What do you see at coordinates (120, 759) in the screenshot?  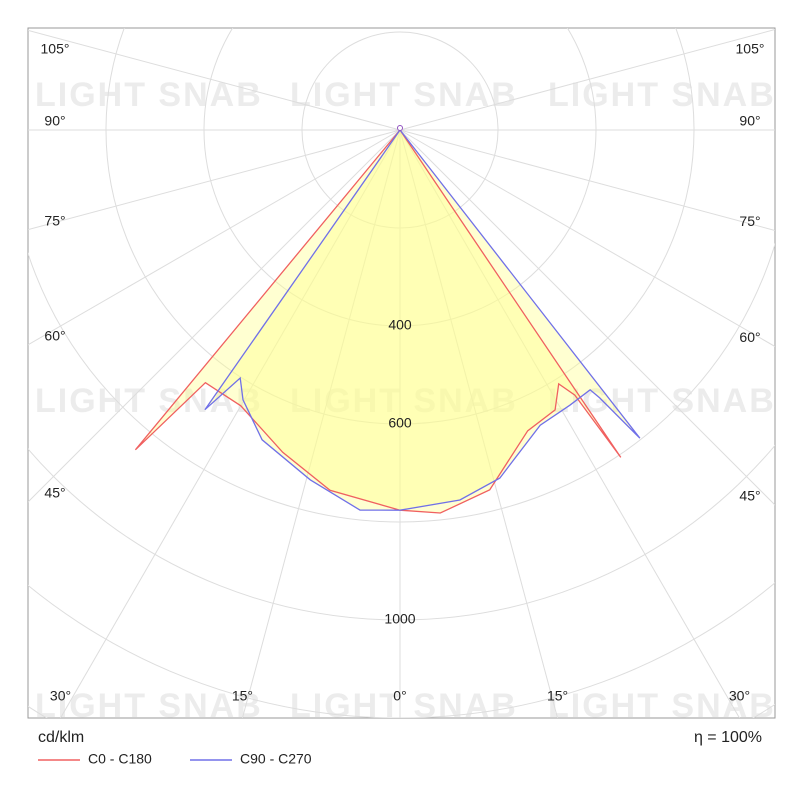 I see `legend-label: C0 - C180` at bounding box center [120, 759].